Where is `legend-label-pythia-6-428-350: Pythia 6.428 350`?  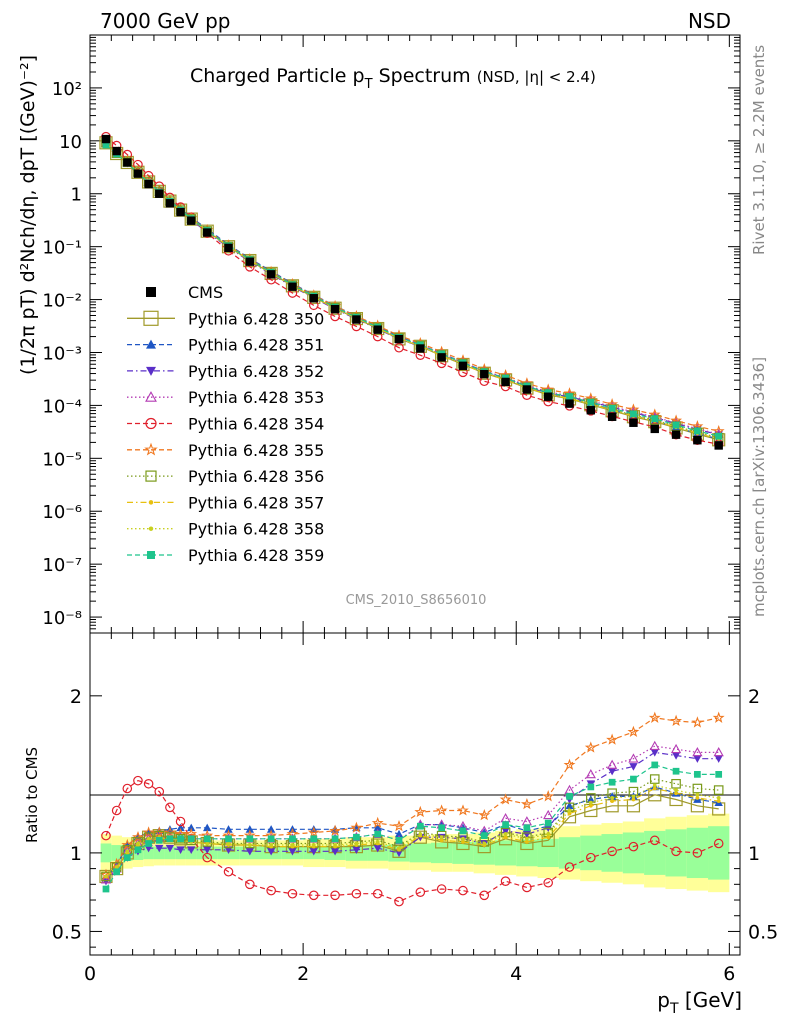 legend-label-pythia-6-428-350: Pythia 6.428 350 is located at coordinates (256, 318).